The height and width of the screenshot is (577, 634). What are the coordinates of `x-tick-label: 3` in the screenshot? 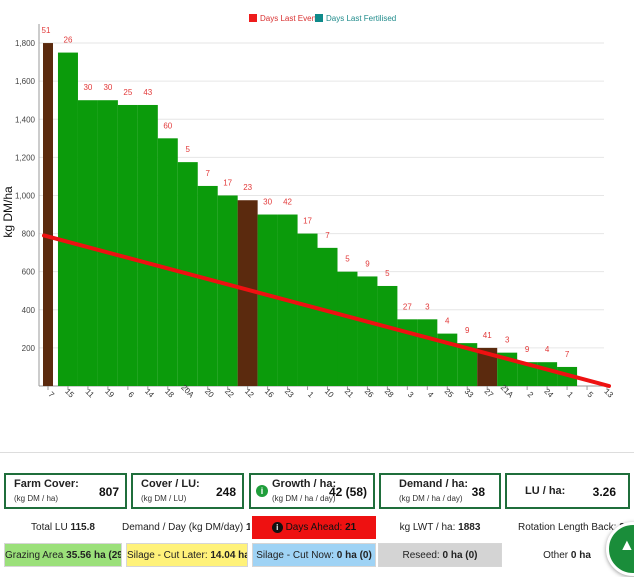 It's located at (411, 395).